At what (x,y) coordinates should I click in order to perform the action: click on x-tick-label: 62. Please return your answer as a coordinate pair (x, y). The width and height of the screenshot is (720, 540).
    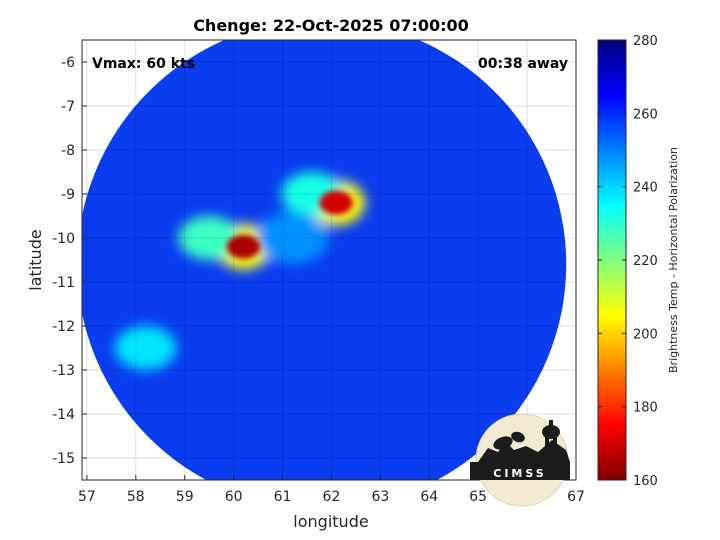
    Looking at the image, I should click on (332, 497).